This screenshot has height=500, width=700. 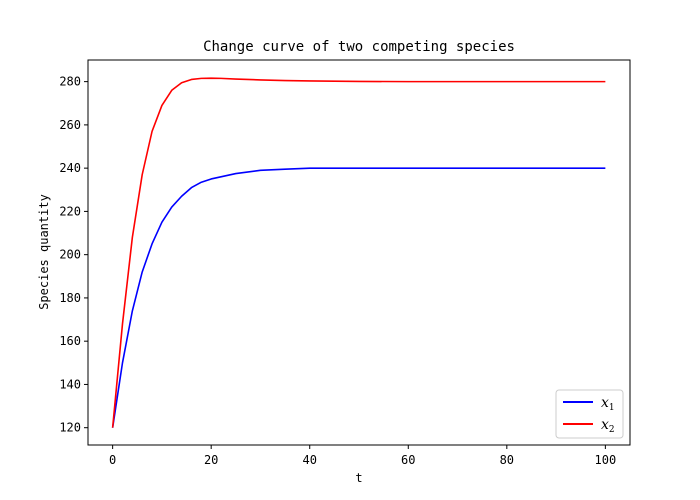 I want to click on x-tick-label: 0, so click(x=112, y=460).